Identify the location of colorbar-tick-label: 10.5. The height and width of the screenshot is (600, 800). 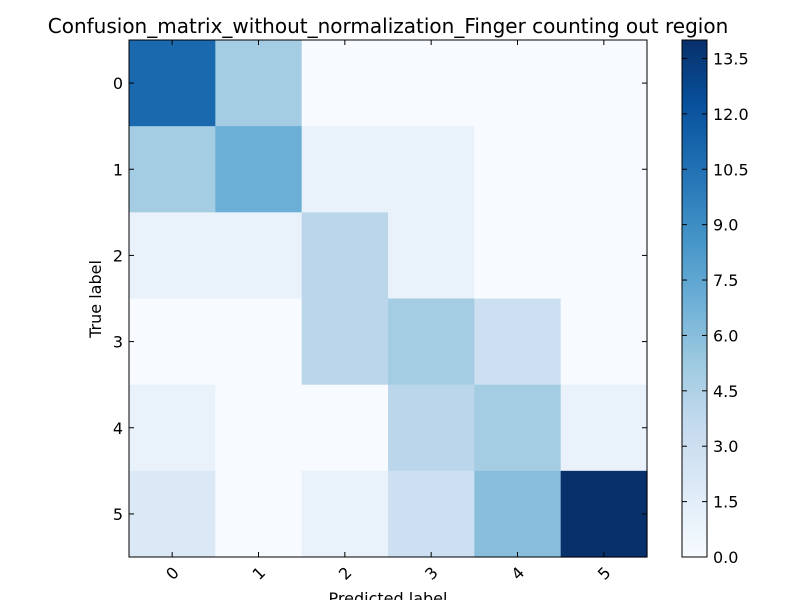
(731, 169).